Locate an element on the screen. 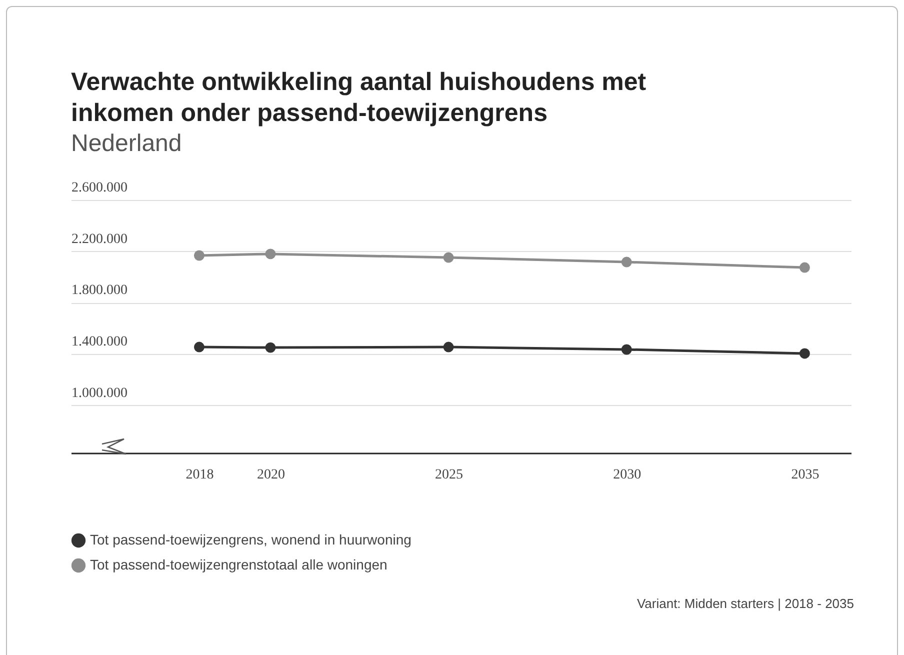 Image resolution: width=904 pixels, height=655 pixels. y-tick-label: 1.000.000 is located at coordinates (100, 393).